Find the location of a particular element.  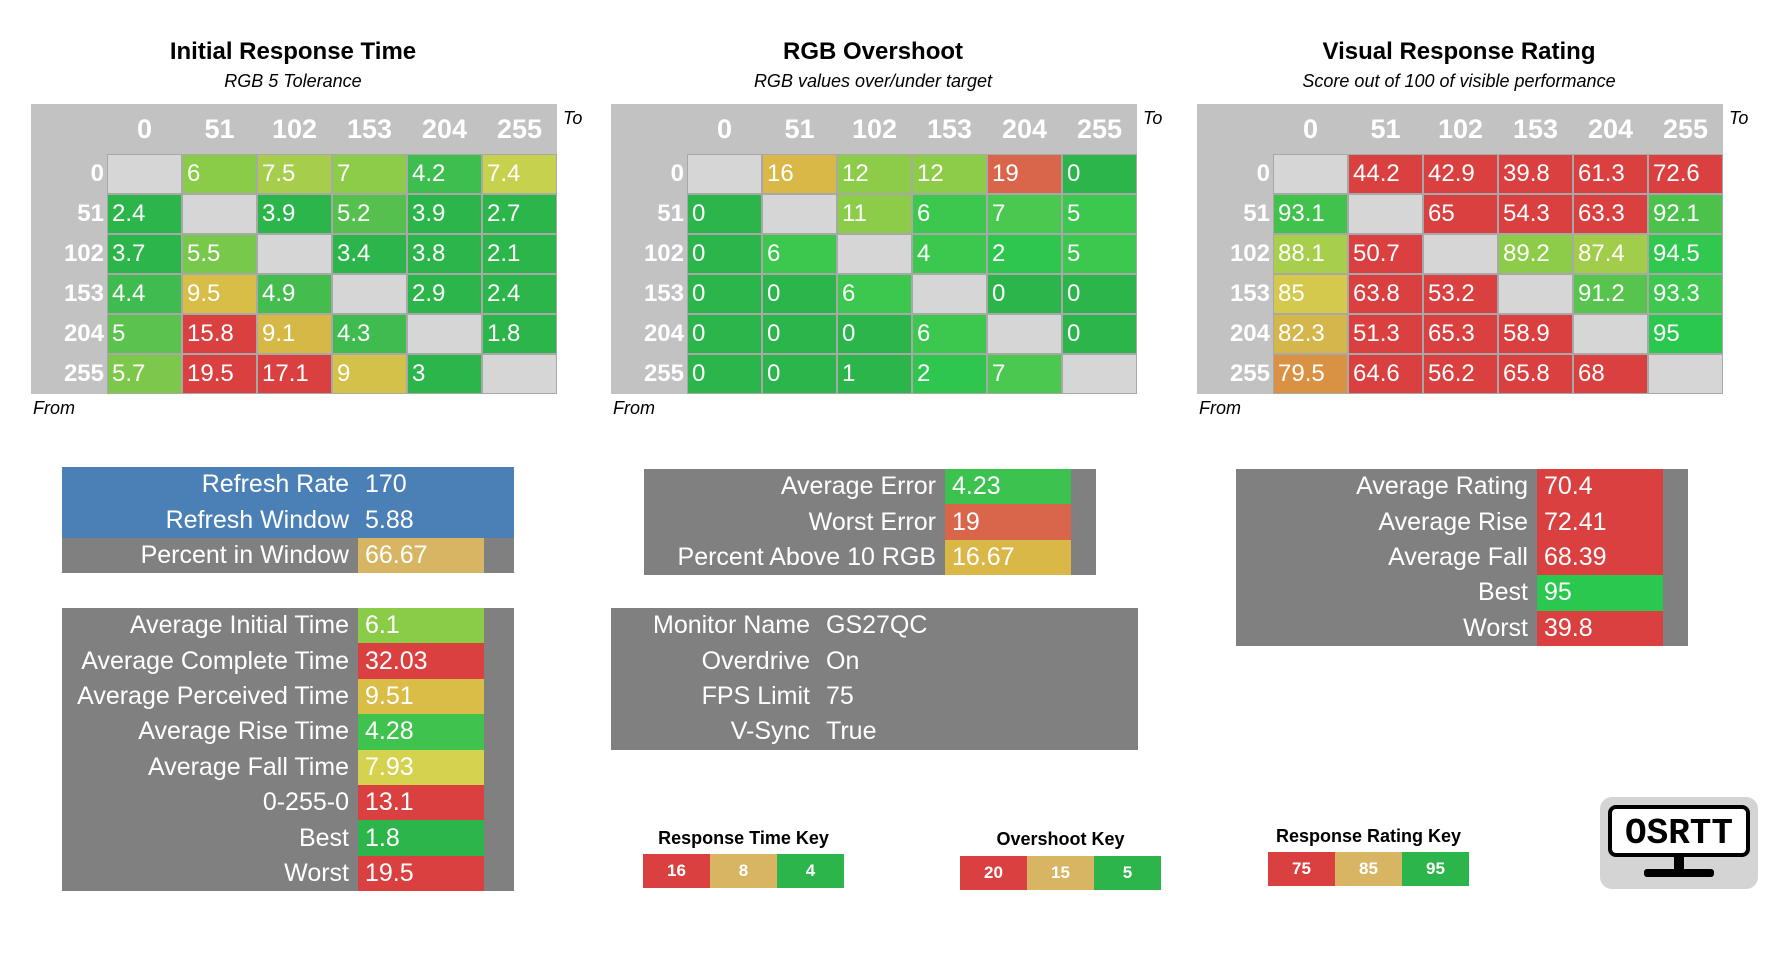

panel-row: Average Error 4.23 is located at coordinates (870, 487).